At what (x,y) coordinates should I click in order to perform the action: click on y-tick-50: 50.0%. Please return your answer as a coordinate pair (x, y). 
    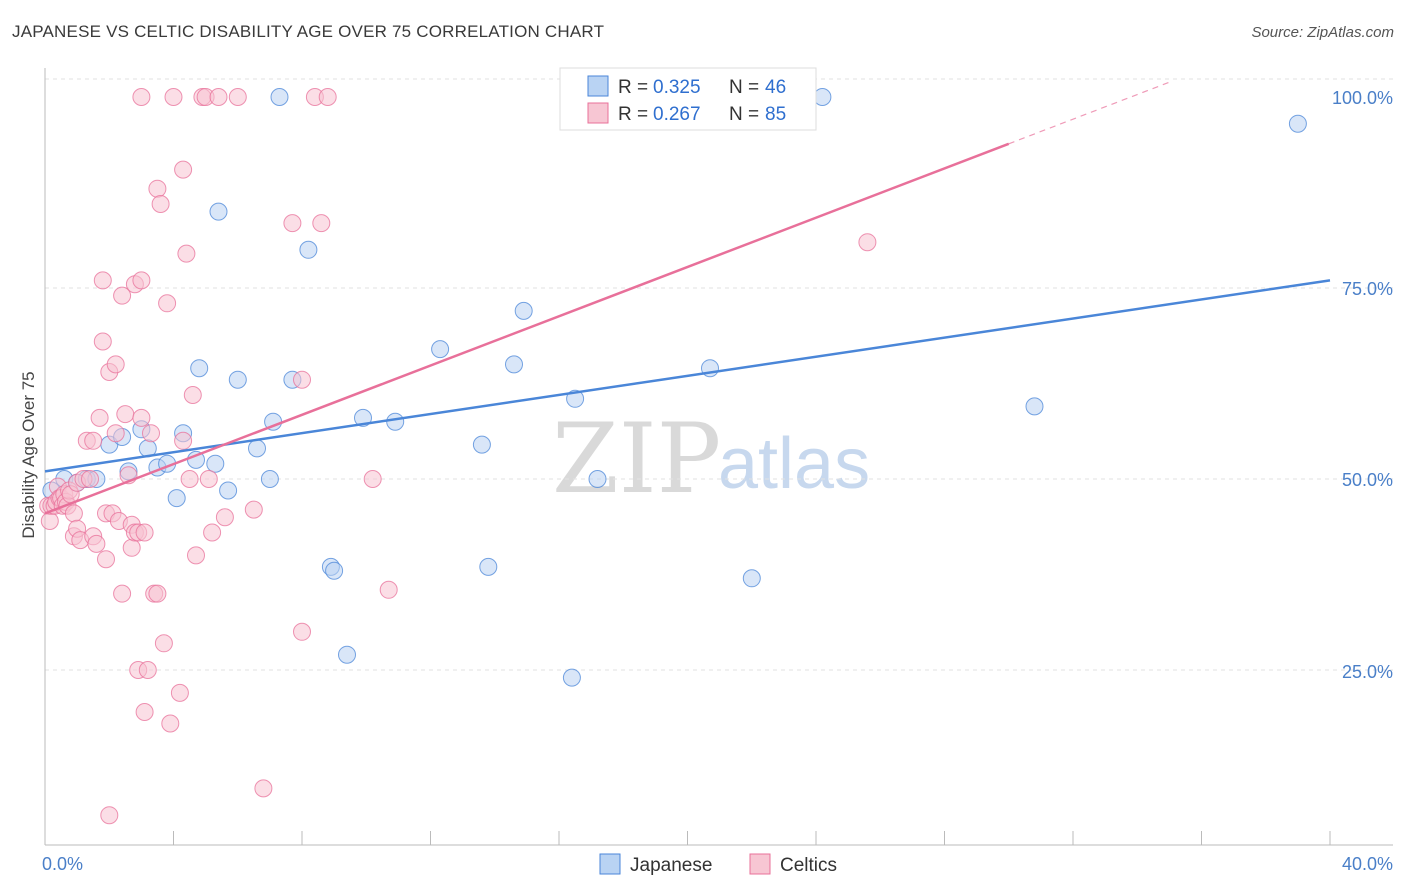
    Looking at the image, I should click on (1367, 480).